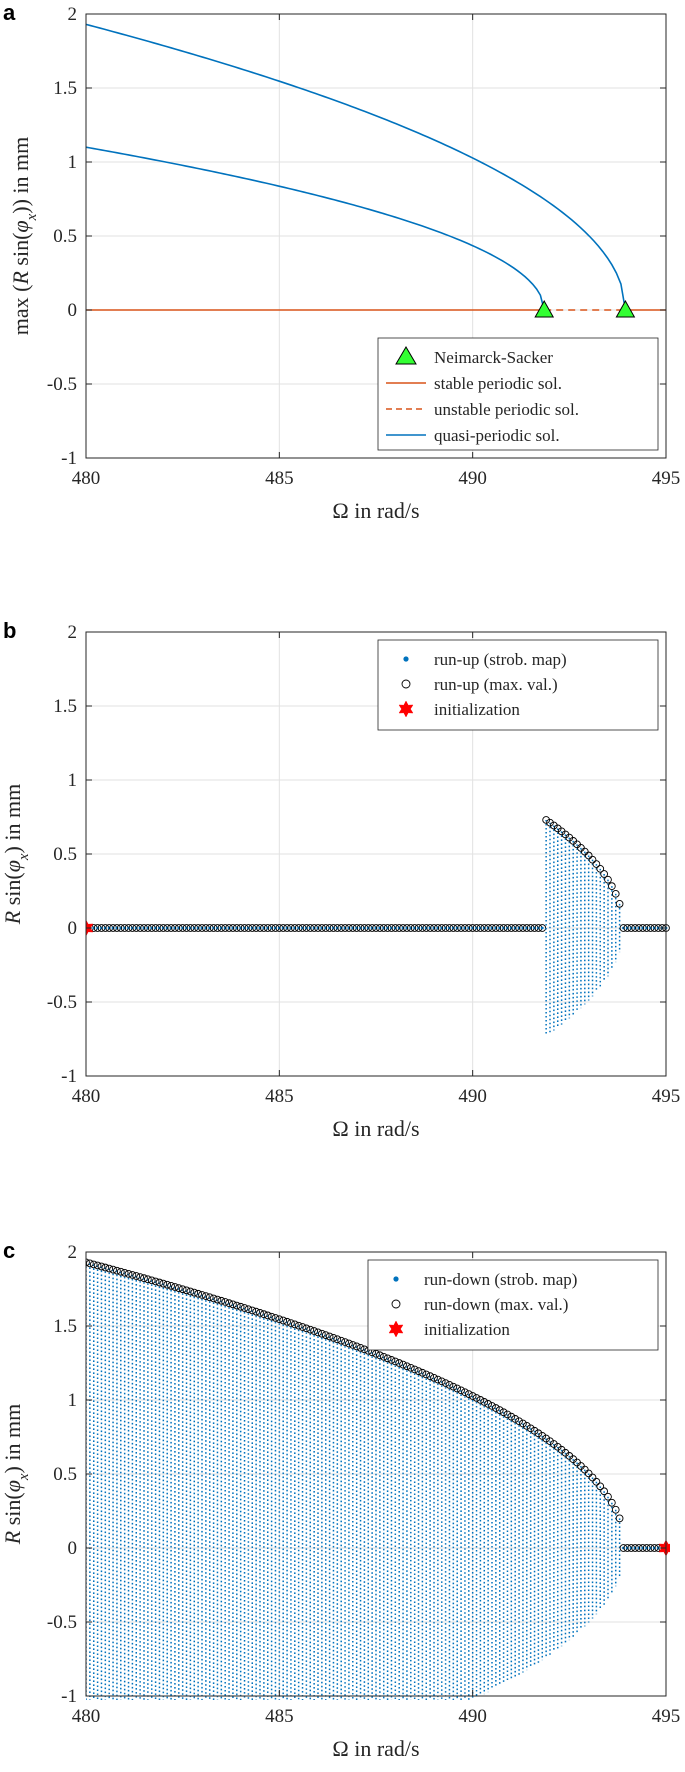 This screenshot has width=685, height=1772. I want to click on y-tick-label: 0, so click(73, 1548).